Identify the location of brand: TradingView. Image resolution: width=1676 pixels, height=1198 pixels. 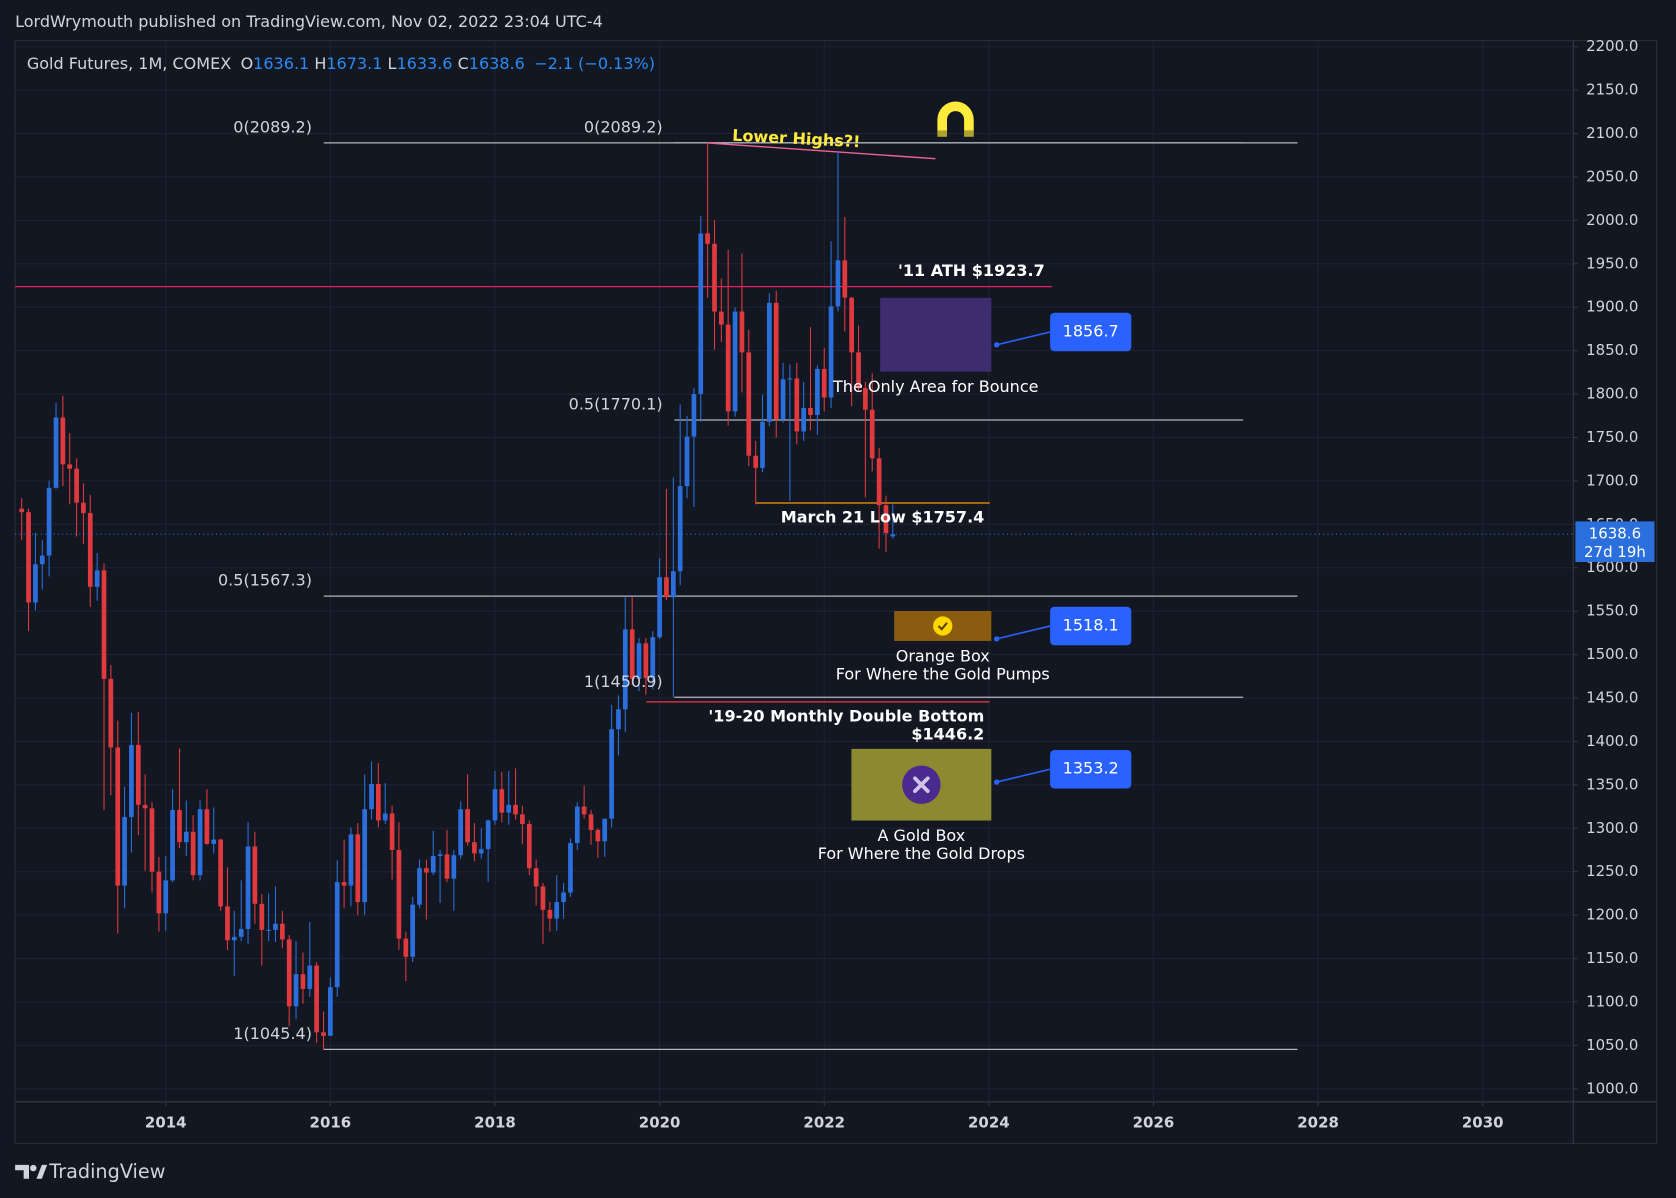
(106, 1171).